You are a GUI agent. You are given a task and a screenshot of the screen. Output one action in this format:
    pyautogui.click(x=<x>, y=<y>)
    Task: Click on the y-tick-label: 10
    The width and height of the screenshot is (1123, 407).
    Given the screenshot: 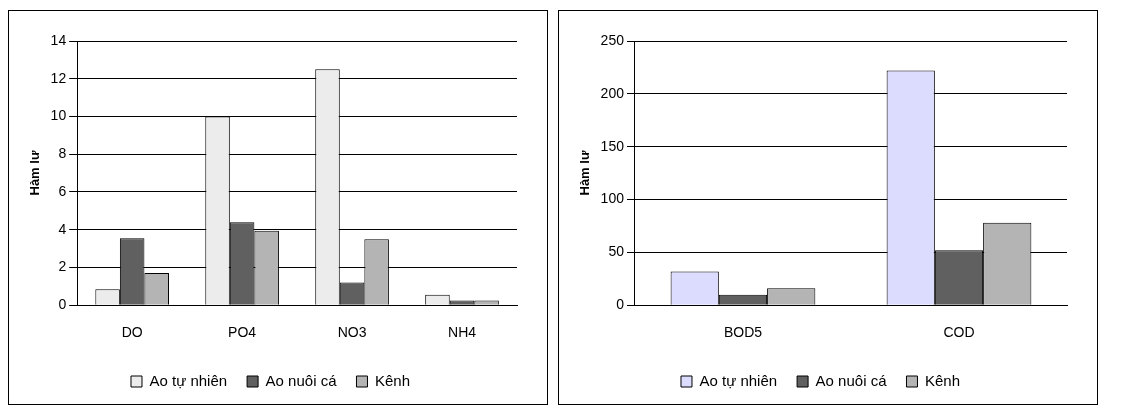 What is the action you would take?
    pyautogui.click(x=58, y=115)
    